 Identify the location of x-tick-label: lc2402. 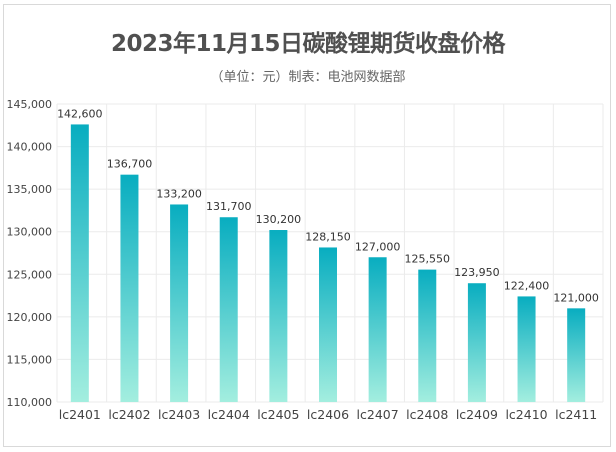
(129, 414).